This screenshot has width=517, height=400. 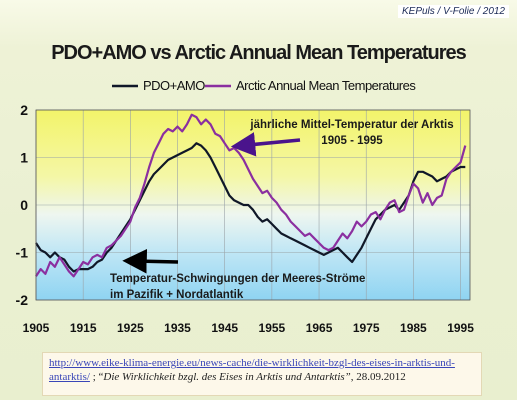 What do you see at coordinates (177, 295) in the screenshot?
I see `annotation-ocean-line: im Pazifik + Nordatlantik` at bounding box center [177, 295].